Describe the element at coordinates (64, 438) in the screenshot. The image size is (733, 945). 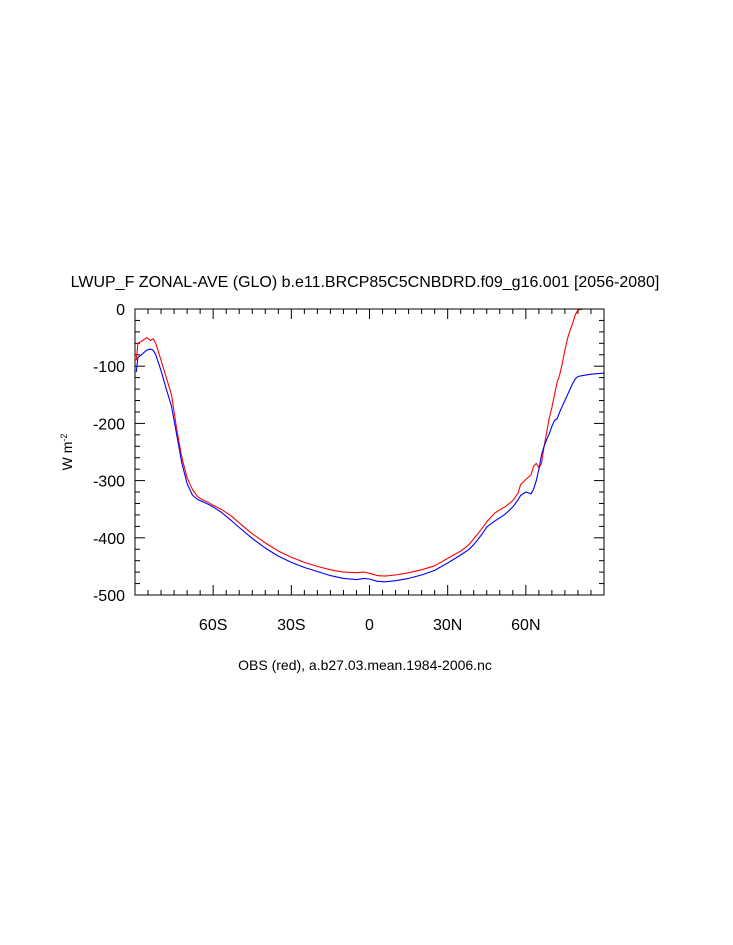
I see `y-axis-label-sup: -2` at that location.